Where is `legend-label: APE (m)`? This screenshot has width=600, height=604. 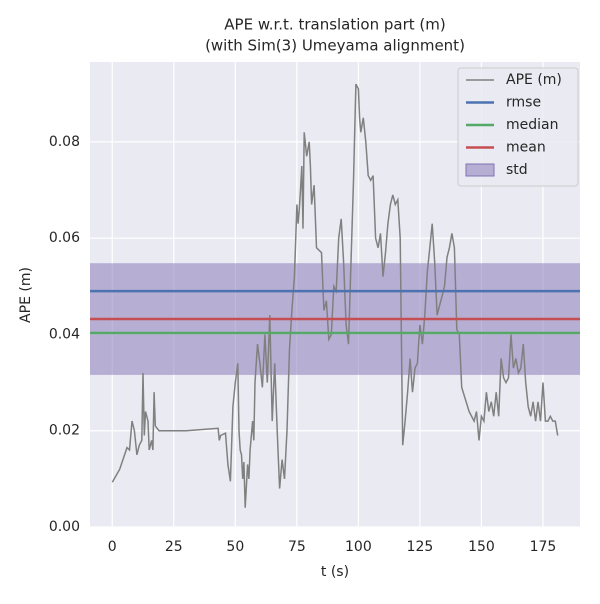
legend-label: APE (m) is located at coordinates (534, 80).